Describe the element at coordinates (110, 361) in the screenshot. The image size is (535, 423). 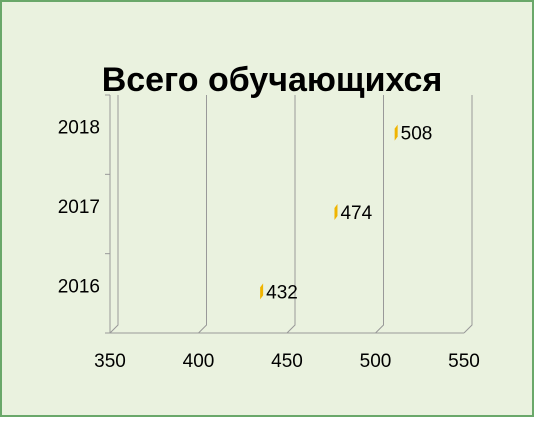
I see `x-tick-label: 350` at that location.